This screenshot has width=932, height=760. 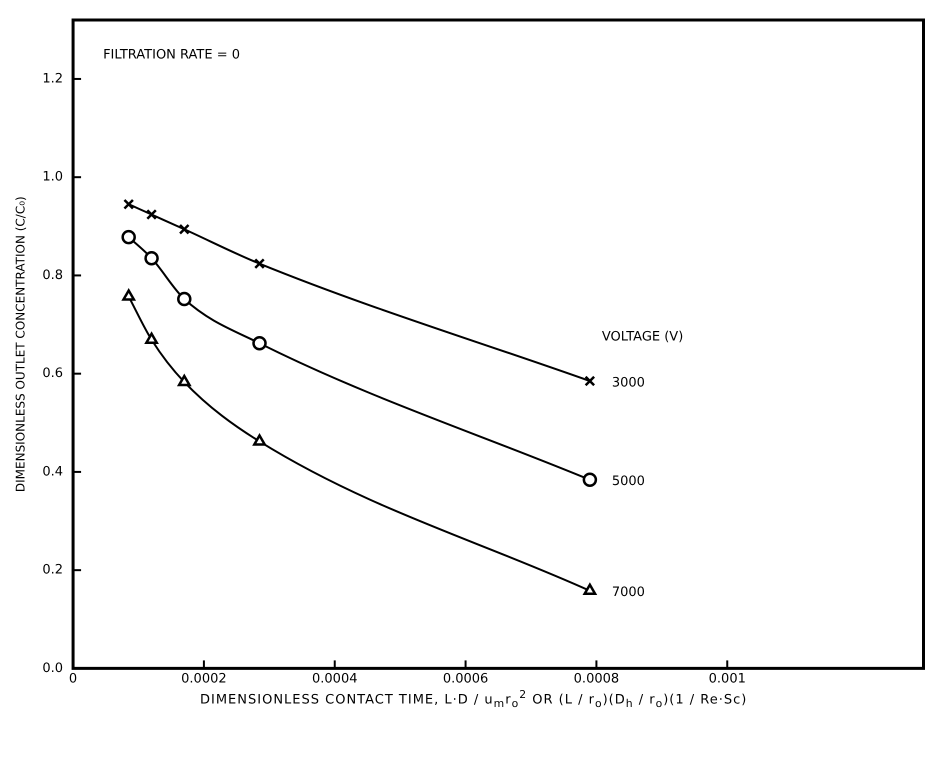 What do you see at coordinates (53, 275) in the screenshot?
I see `y-tick-label: 0.8` at bounding box center [53, 275].